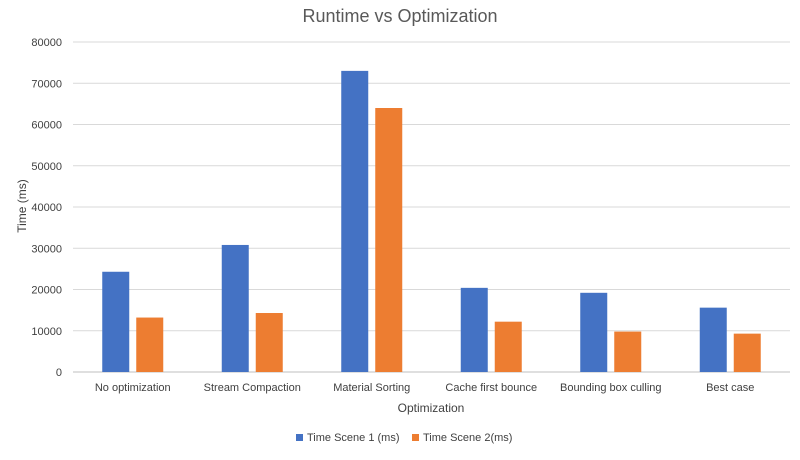  I want to click on x-tick-label: Material Sorting, so click(371, 388).